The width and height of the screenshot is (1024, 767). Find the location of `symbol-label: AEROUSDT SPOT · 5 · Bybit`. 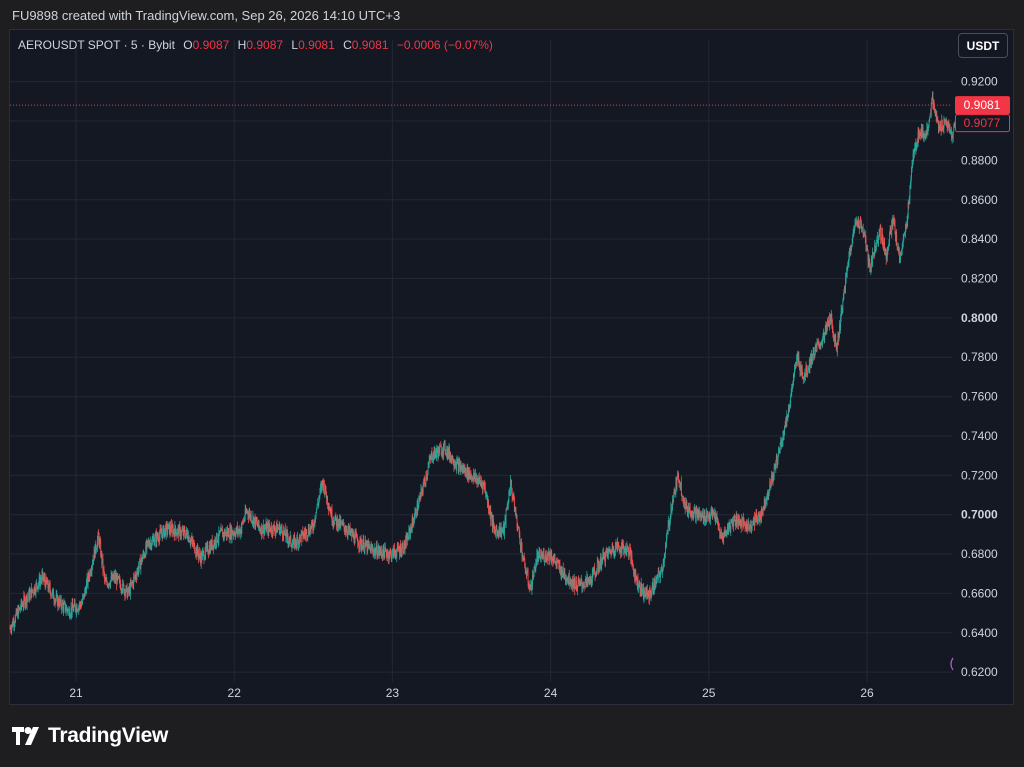

symbol-label: AEROUSDT SPOT · 5 · Bybit is located at coordinates (96, 45).